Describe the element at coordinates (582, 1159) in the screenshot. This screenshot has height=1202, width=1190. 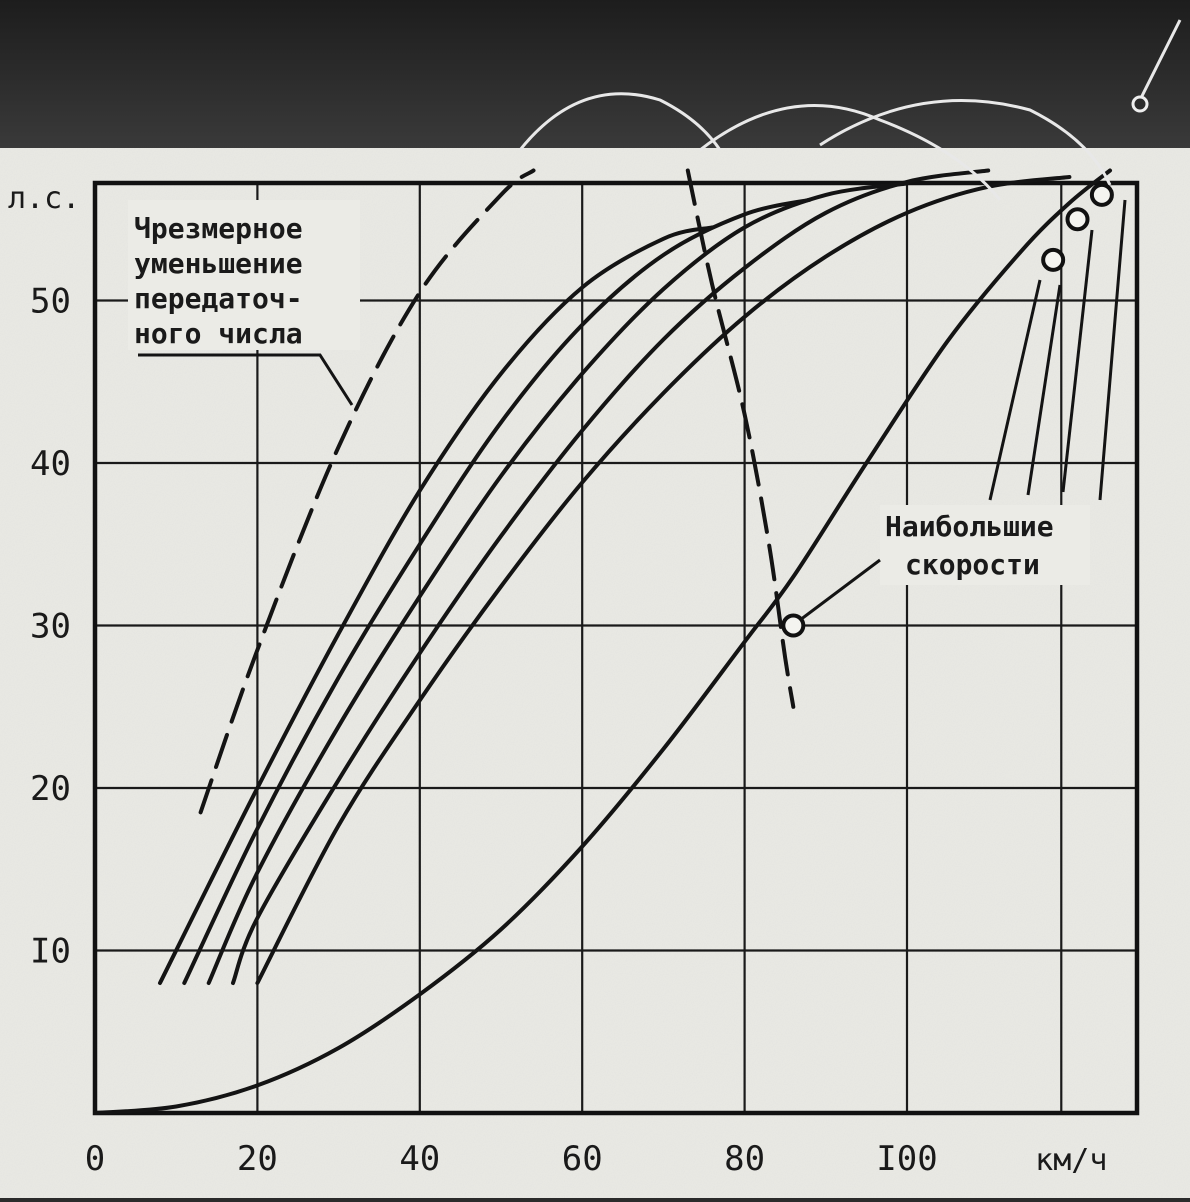
I see `x-tick-label: 60` at that location.